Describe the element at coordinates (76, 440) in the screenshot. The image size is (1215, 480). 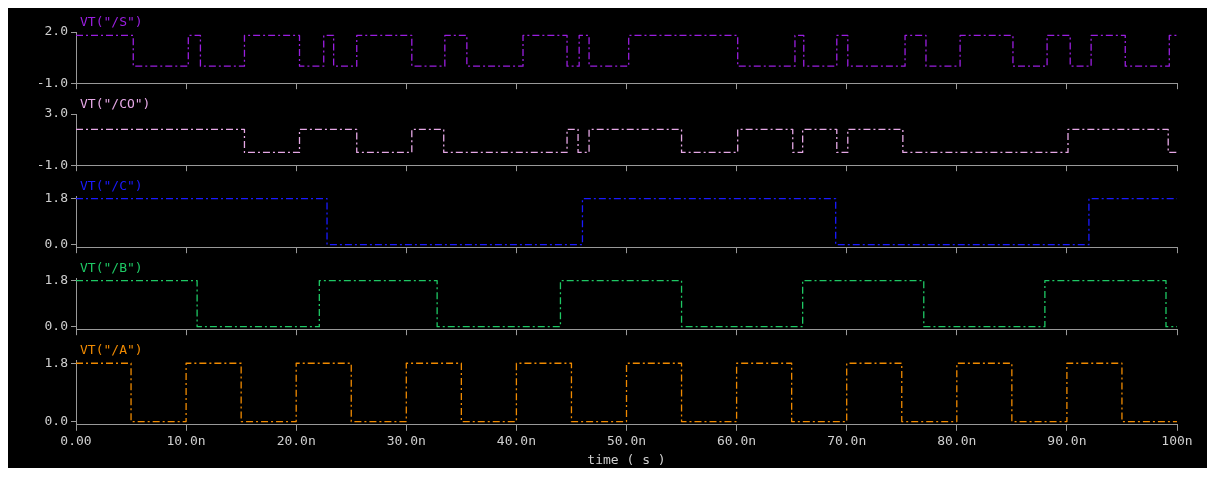
I see `x-tick-label: 0.00` at that location.